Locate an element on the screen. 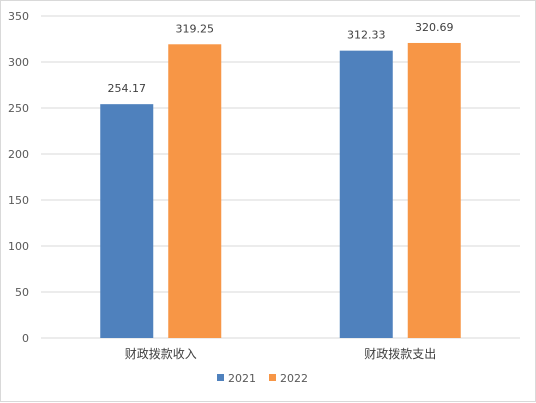  y-axis: 0 50 100 150 200 250 300 350 is located at coordinates (18, 177).